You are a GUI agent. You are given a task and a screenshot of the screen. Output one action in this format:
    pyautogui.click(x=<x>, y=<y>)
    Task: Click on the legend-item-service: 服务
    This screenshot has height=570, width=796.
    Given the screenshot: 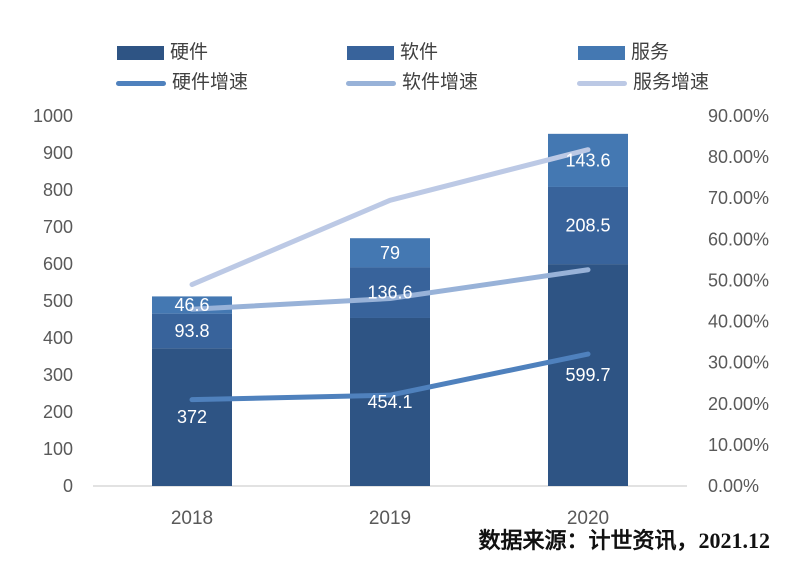 What is the action you would take?
    pyautogui.click(x=623, y=53)
    